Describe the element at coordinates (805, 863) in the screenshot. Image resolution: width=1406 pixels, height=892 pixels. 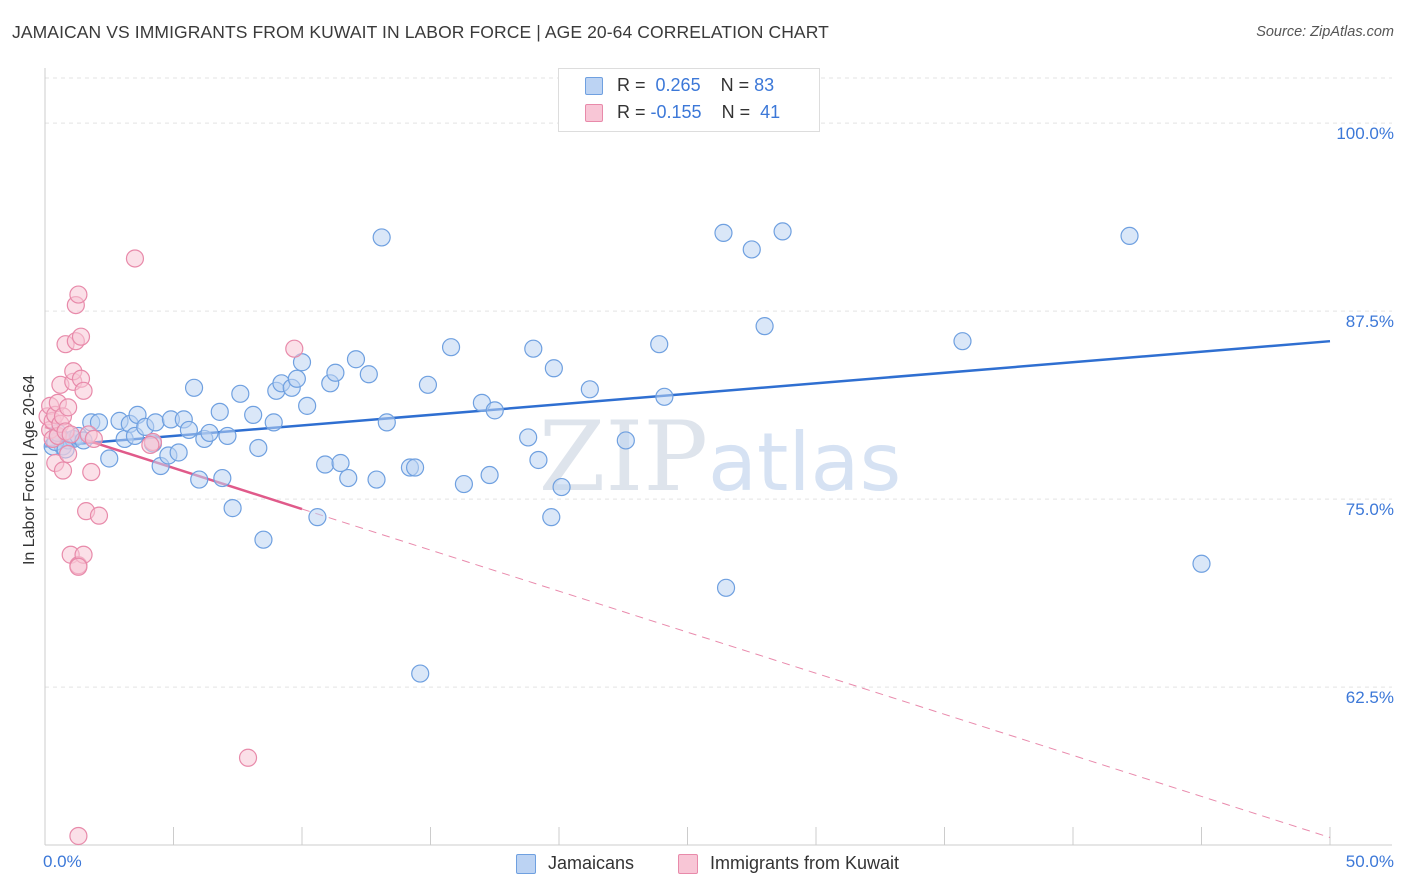
I see `legend-label-kuwait: Immigrants from Kuwait` at that location.